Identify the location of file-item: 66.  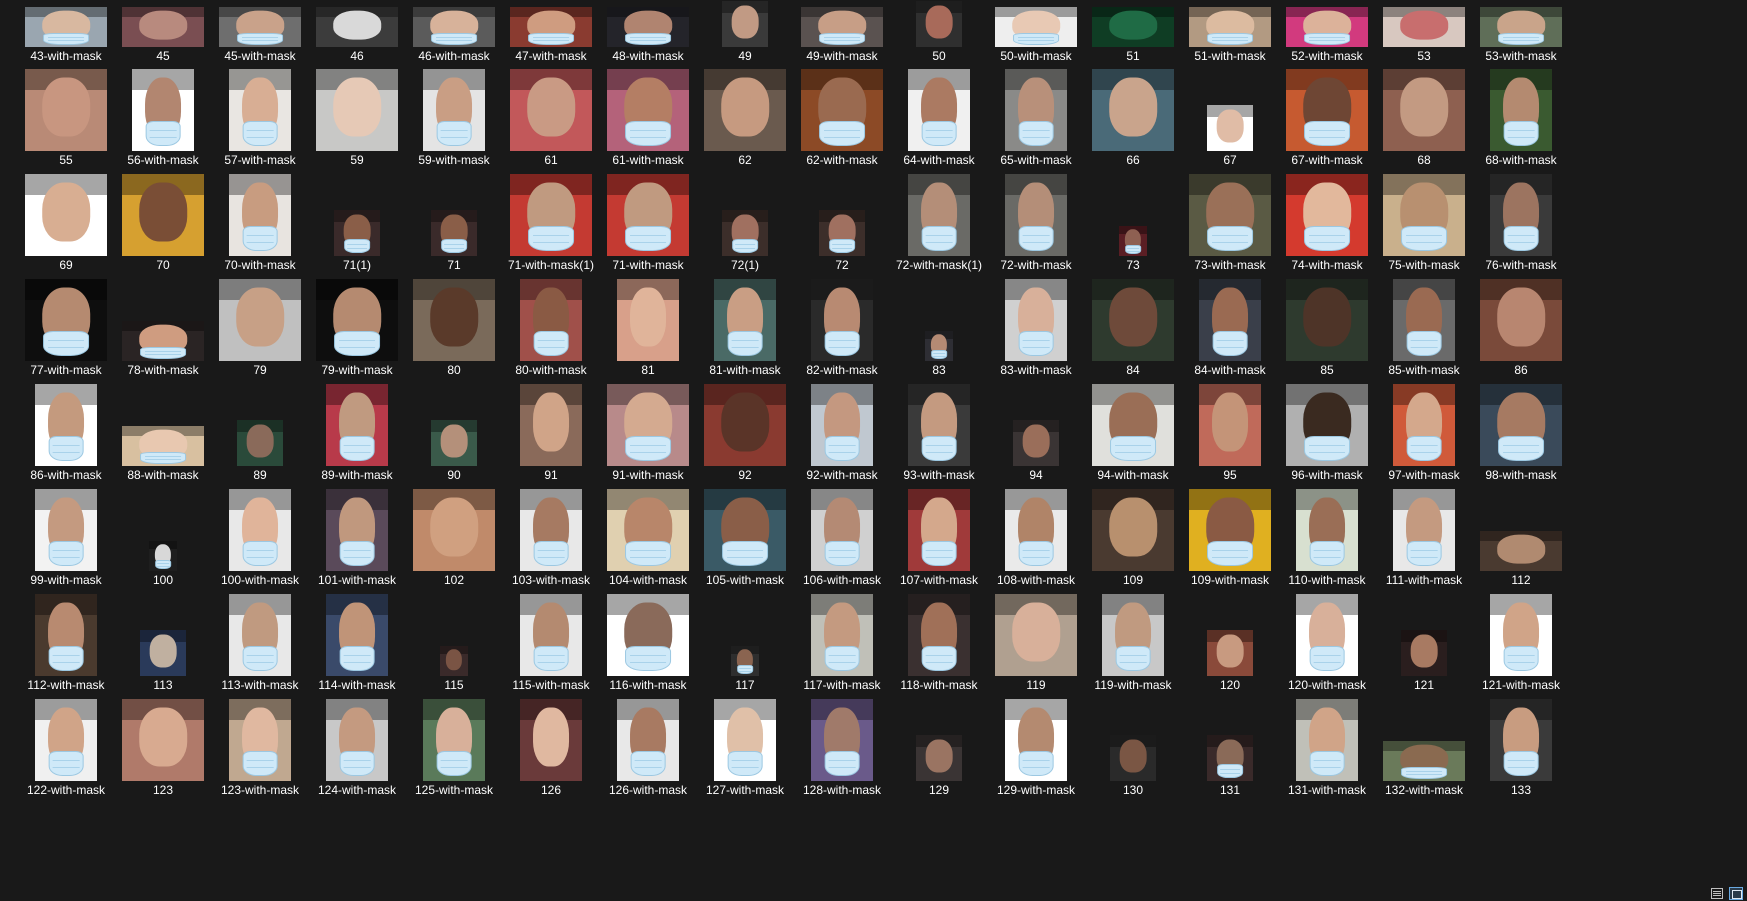
(1133, 115).